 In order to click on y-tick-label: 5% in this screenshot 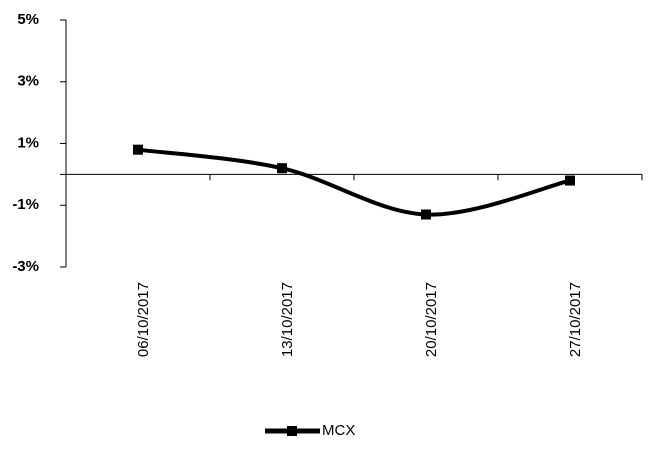, I will do `click(28, 19)`.